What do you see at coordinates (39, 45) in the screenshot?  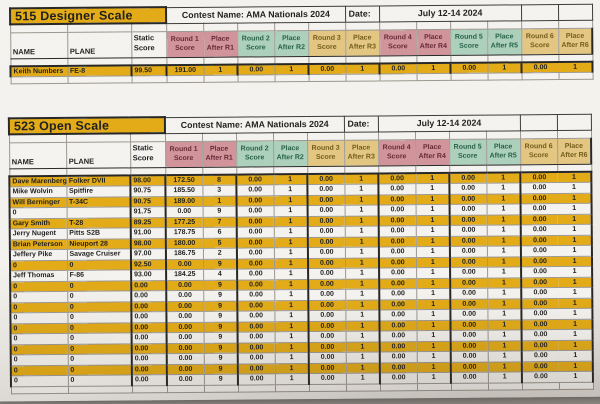 I see `name-header: NAME` at bounding box center [39, 45].